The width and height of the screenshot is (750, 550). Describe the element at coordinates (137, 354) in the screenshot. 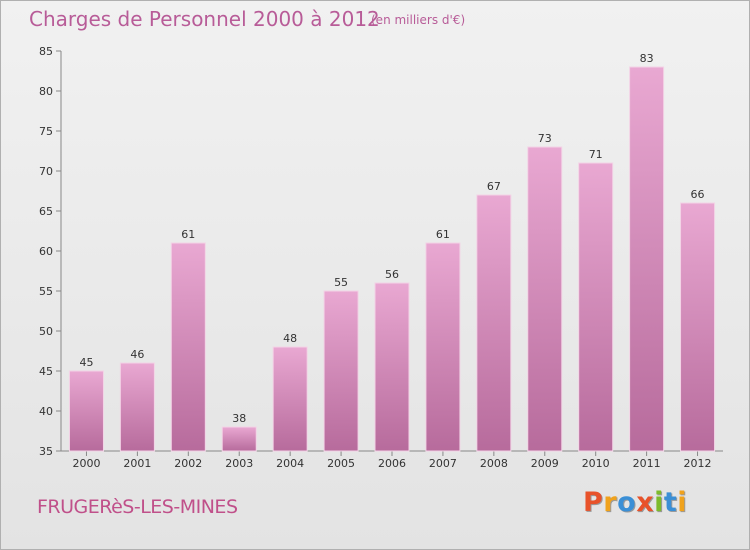

I see `data-label: 46` at that location.